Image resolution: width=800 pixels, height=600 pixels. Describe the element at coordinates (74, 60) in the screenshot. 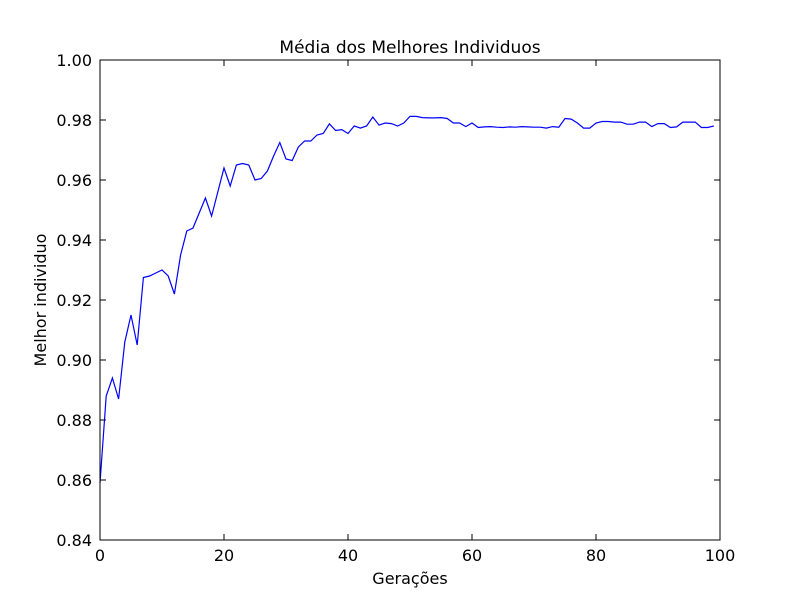

I see `y-tick-label: 1.00` at that location.